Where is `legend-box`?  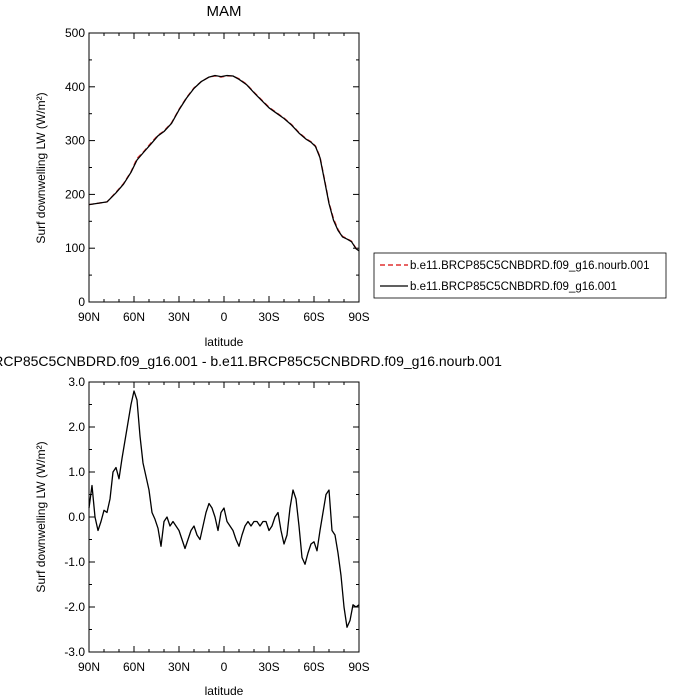
legend-box is located at coordinates (520, 275).